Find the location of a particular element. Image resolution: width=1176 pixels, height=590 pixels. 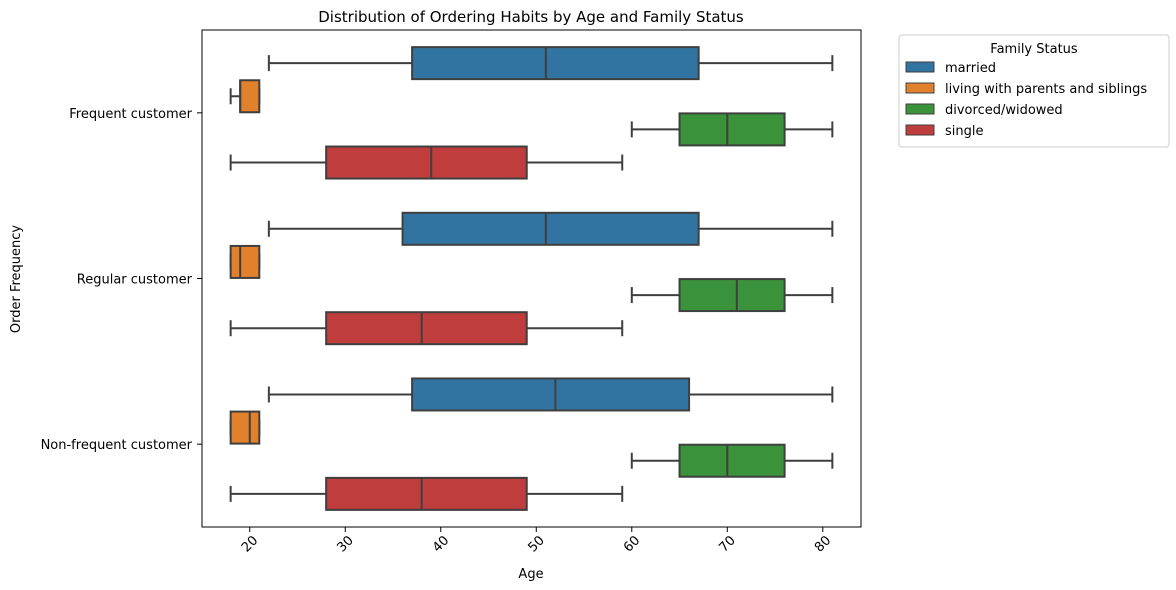

legend-item-label: living with parents and siblings is located at coordinates (1046, 89).